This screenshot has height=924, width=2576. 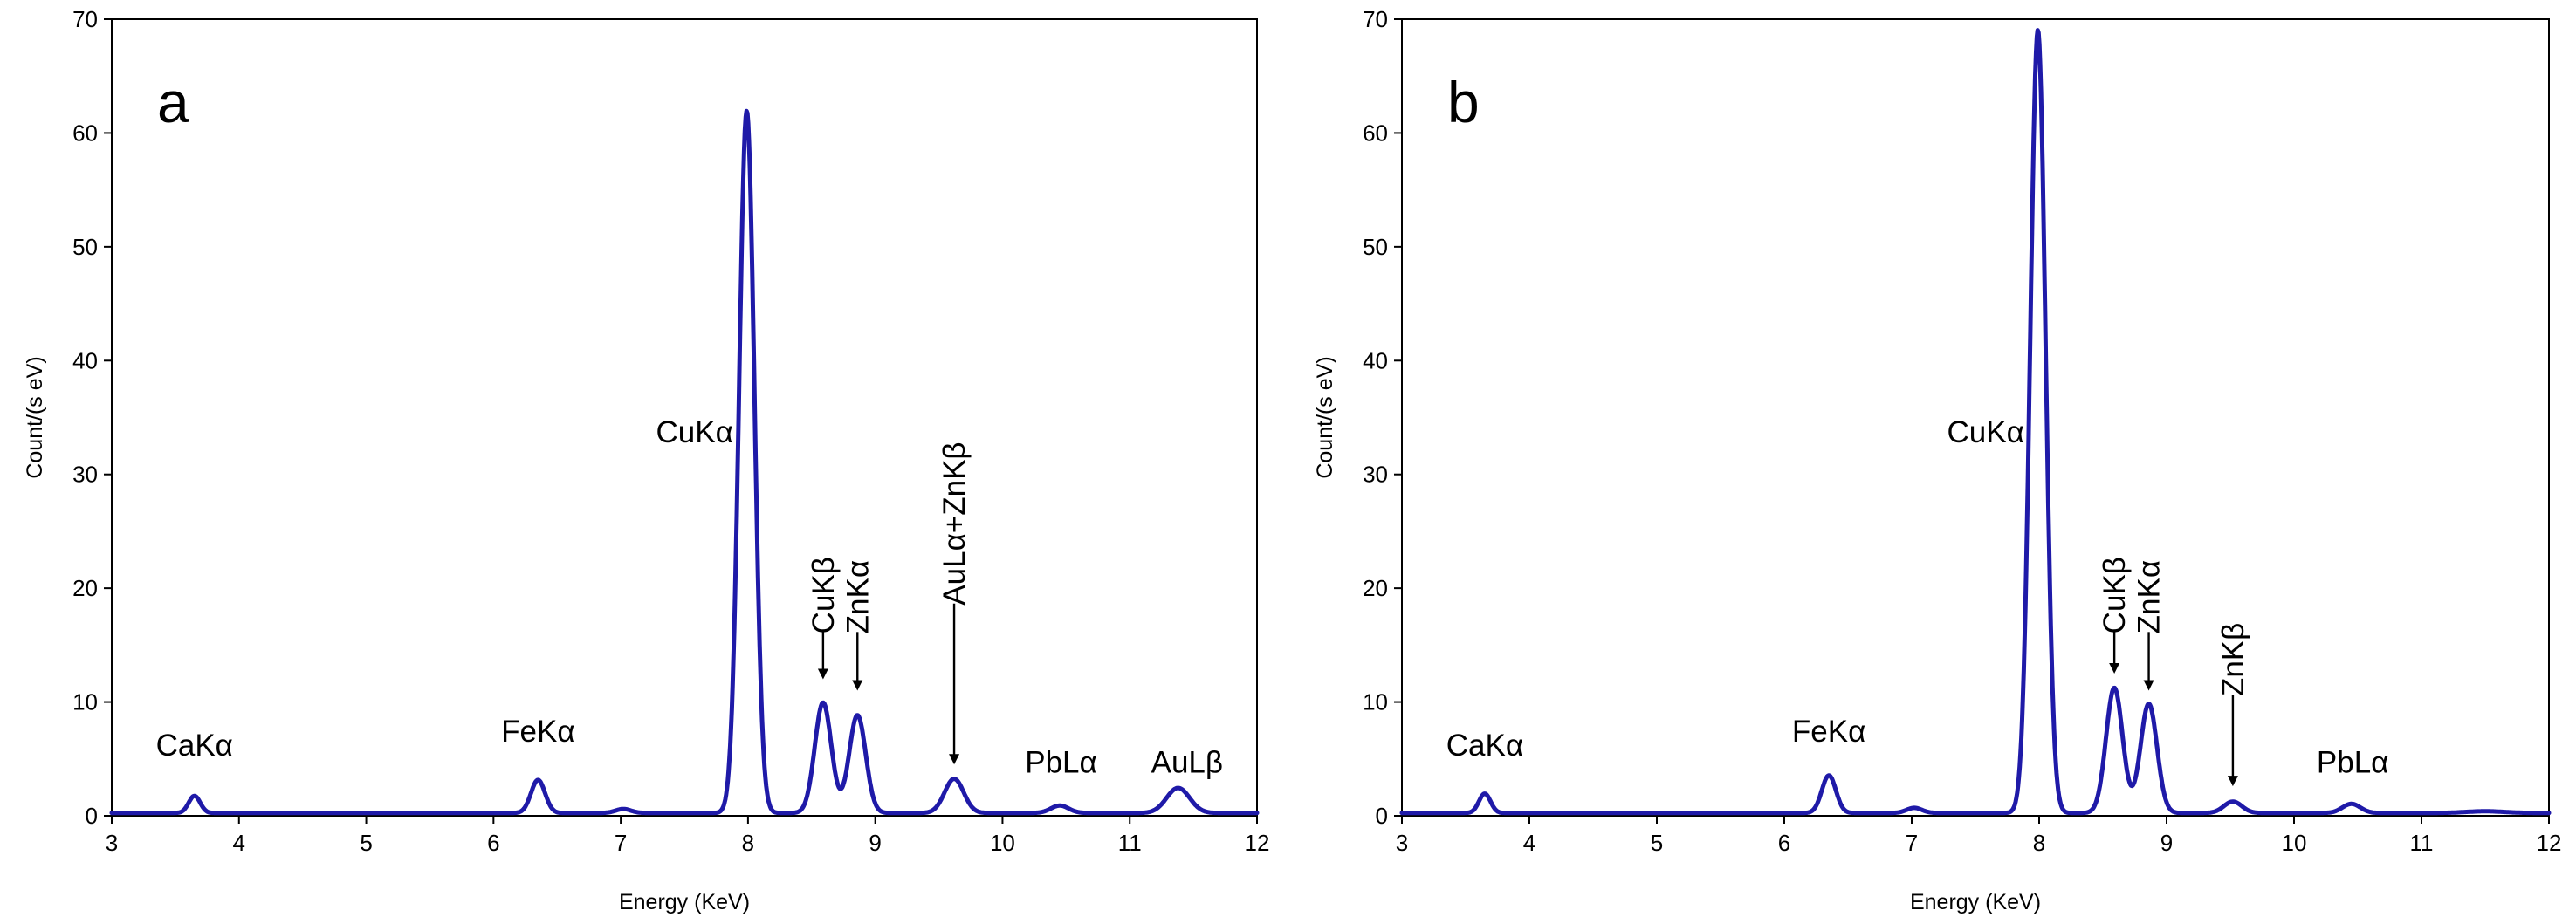 I want to click on peak-label: AuLα+ZnKβ, so click(x=955, y=523).